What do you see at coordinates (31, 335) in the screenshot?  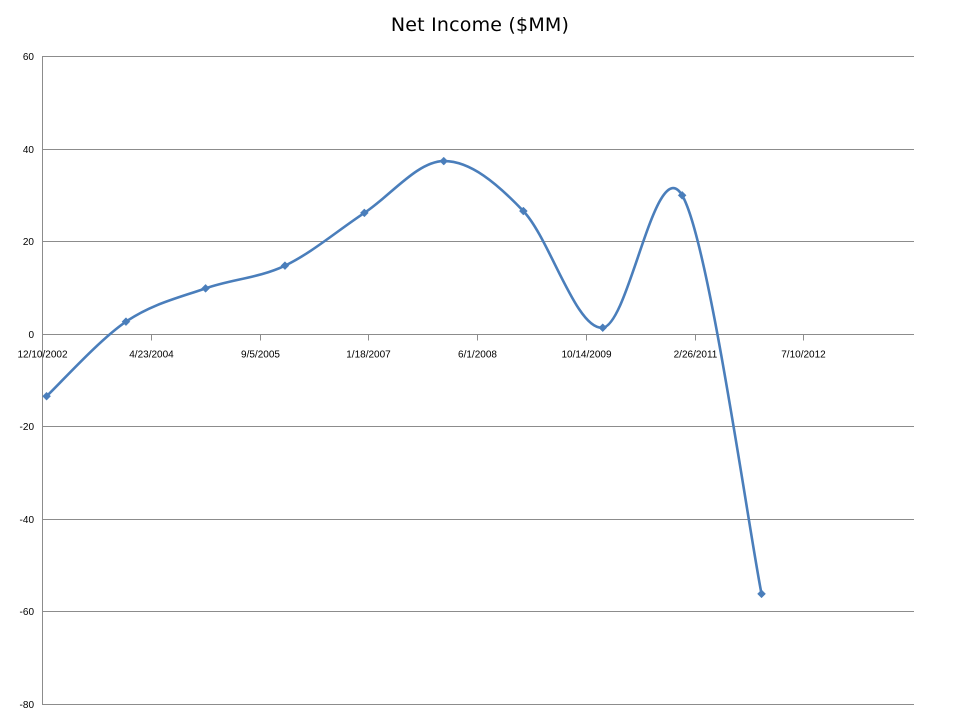 I see `y-tick-label: 0` at bounding box center [31, 335].